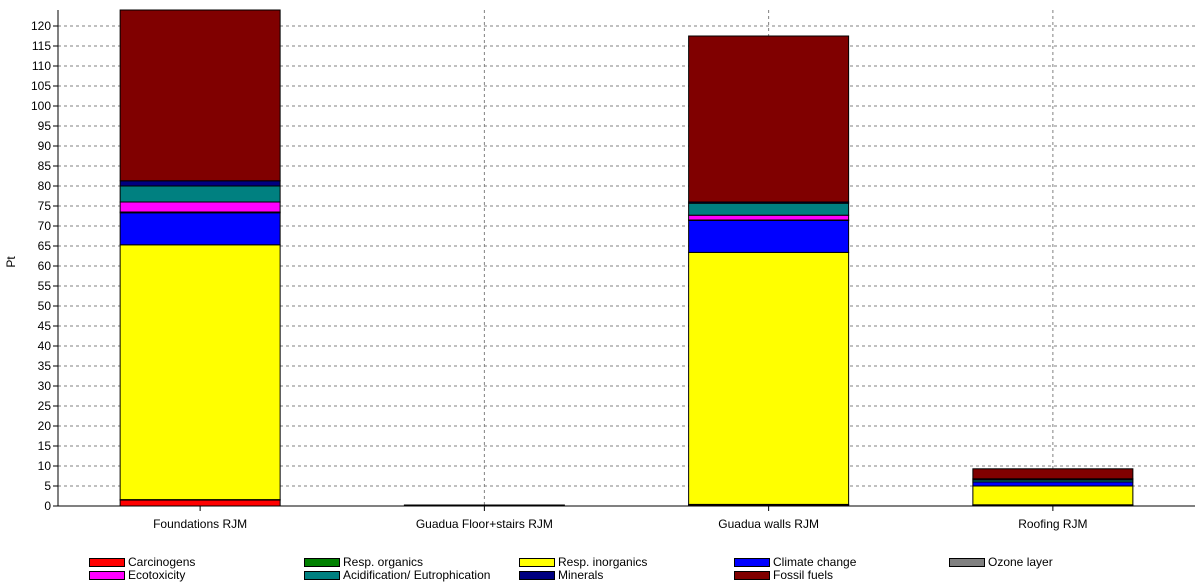 This screenshot has width=1203, height=588. I want to click on y-tick-label: 0, so click(47, 506).